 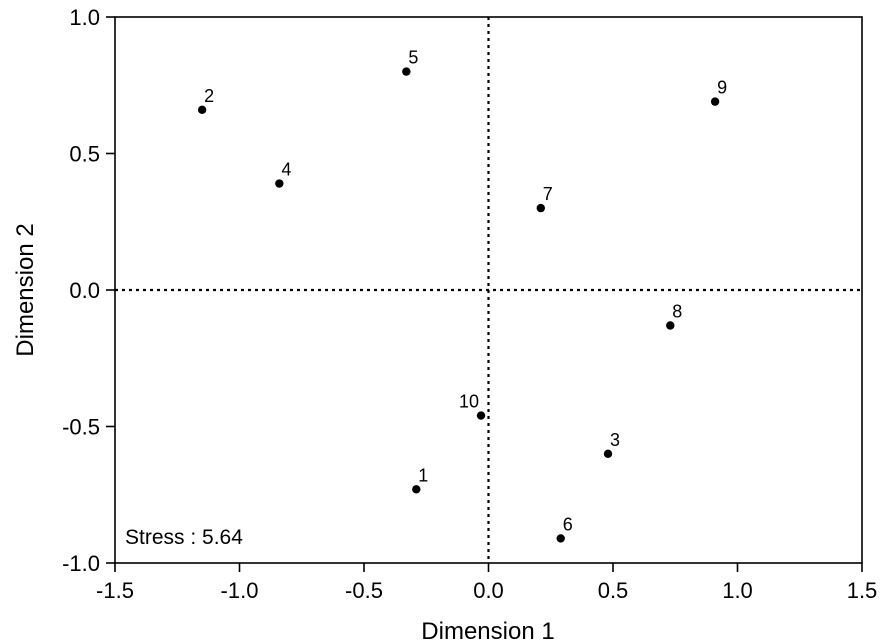 I want to click on point-label: 1, so click(x=423, y=475).